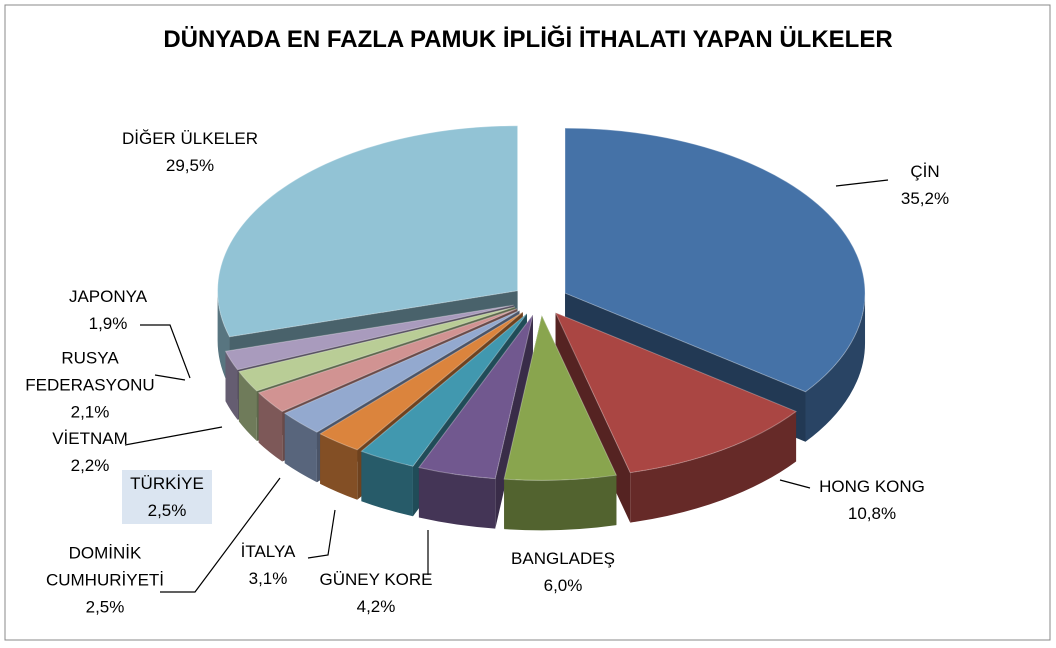 The image size is (1056, 648). Describe the element at coordinates (268, 551) in the screenshot. I see `label-name: İTALYA` at that location.